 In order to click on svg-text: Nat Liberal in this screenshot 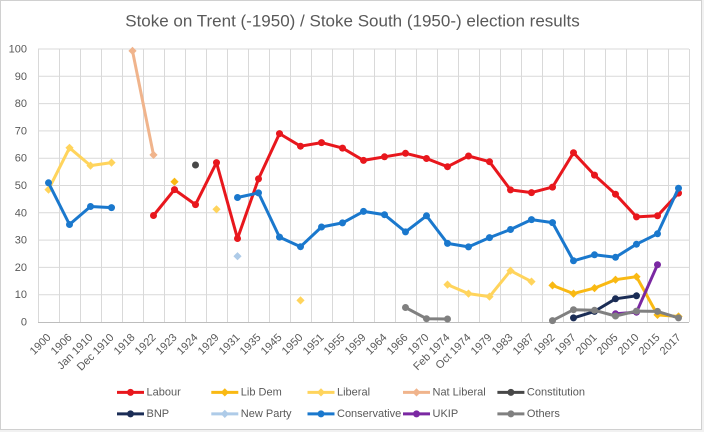, I will do `click(459, 392)`.